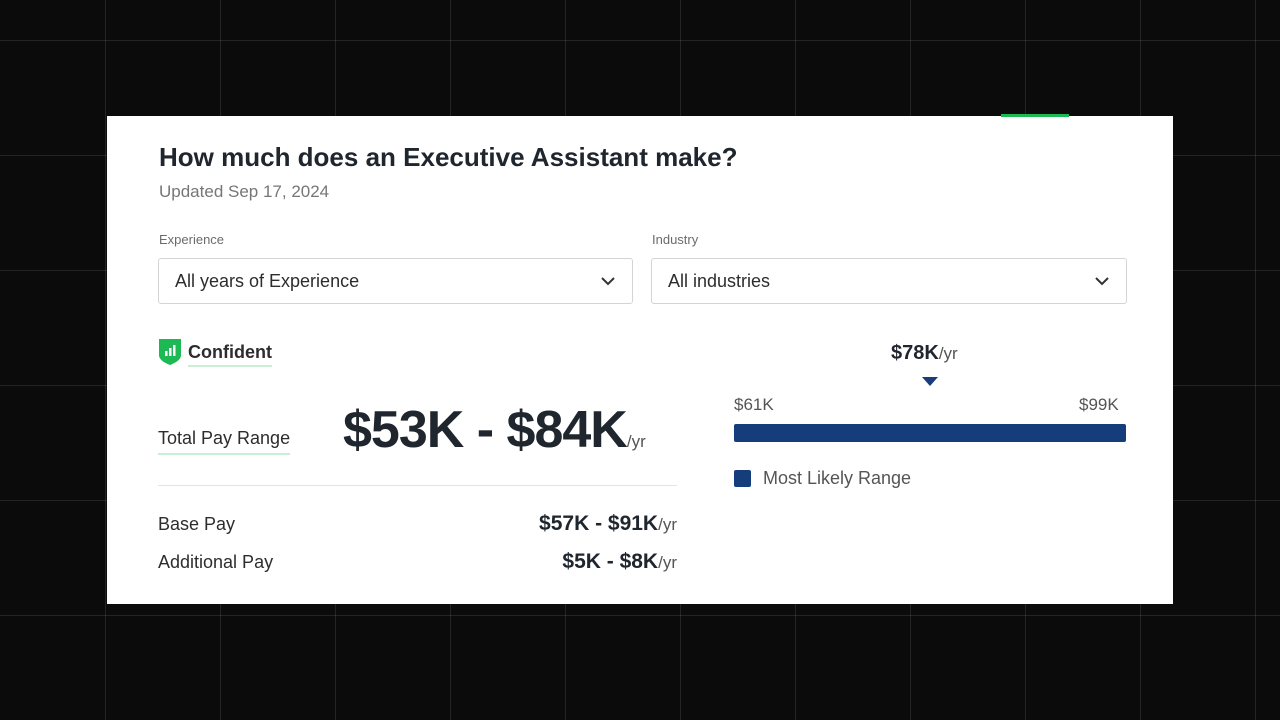 Image resolution: width=1280 pixels, height=720 pixels. Describe the element at coordinates (889, 281) in the screenshot. I see `industry-dropdown: All industries` at that location.